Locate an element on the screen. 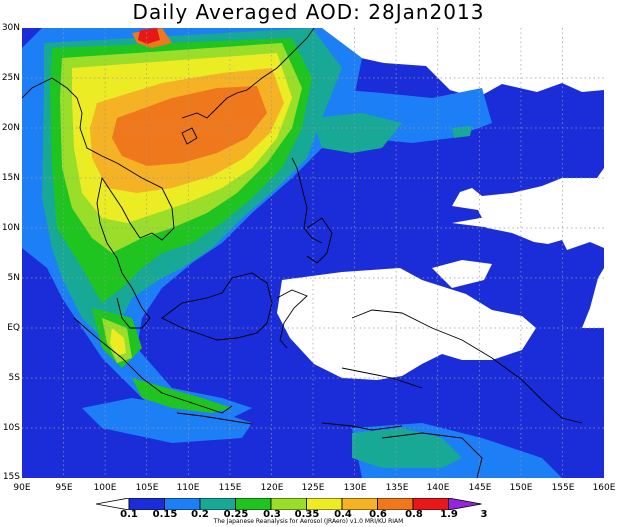 The height and width of the screenshot is (527, 617). lat-label: 30N is located at coordinates (10, 28).